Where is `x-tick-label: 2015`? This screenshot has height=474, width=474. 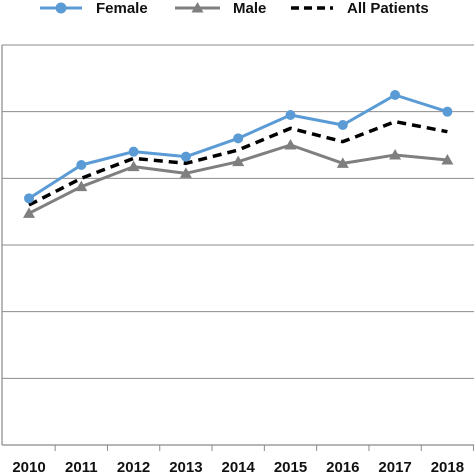
x-tick-label: 2015 is located at coordinates (290, 466).